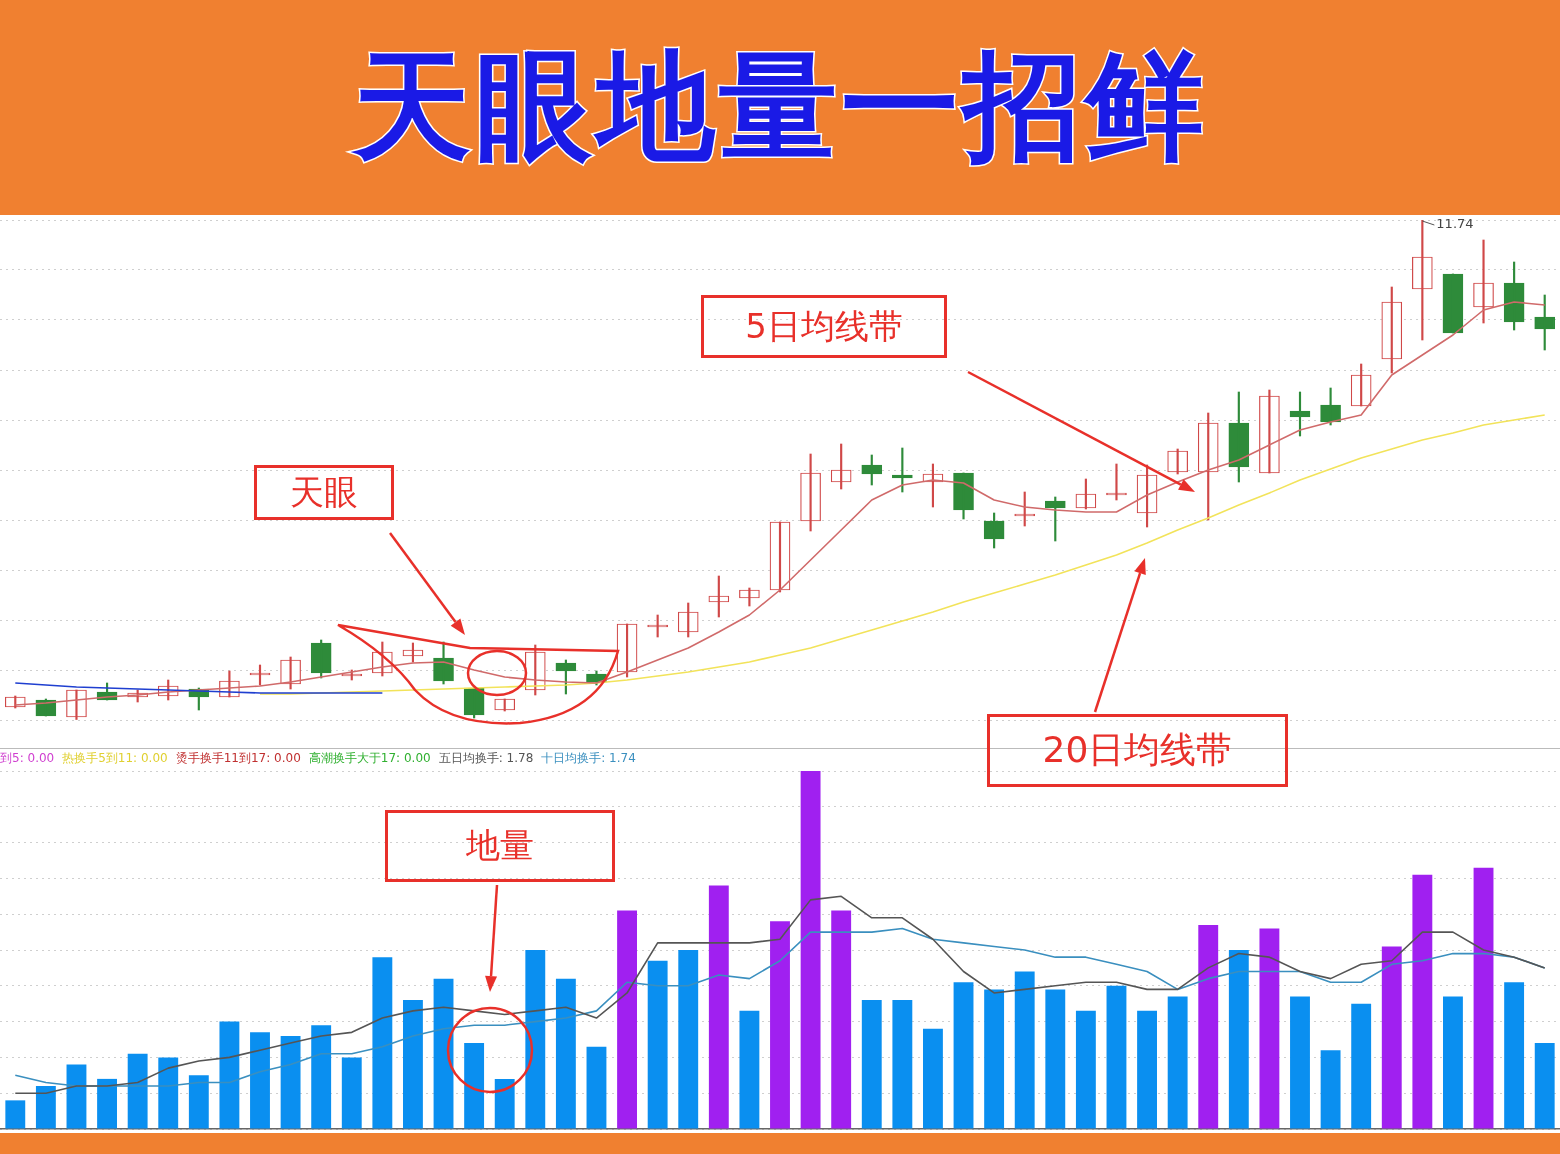 This screenshot has width=1560, height=1154. What do you see at coordinates (115, 758) in the screenshot?
I see `text: 热换手5到11: 0.00` at bounding box center [115, 758].